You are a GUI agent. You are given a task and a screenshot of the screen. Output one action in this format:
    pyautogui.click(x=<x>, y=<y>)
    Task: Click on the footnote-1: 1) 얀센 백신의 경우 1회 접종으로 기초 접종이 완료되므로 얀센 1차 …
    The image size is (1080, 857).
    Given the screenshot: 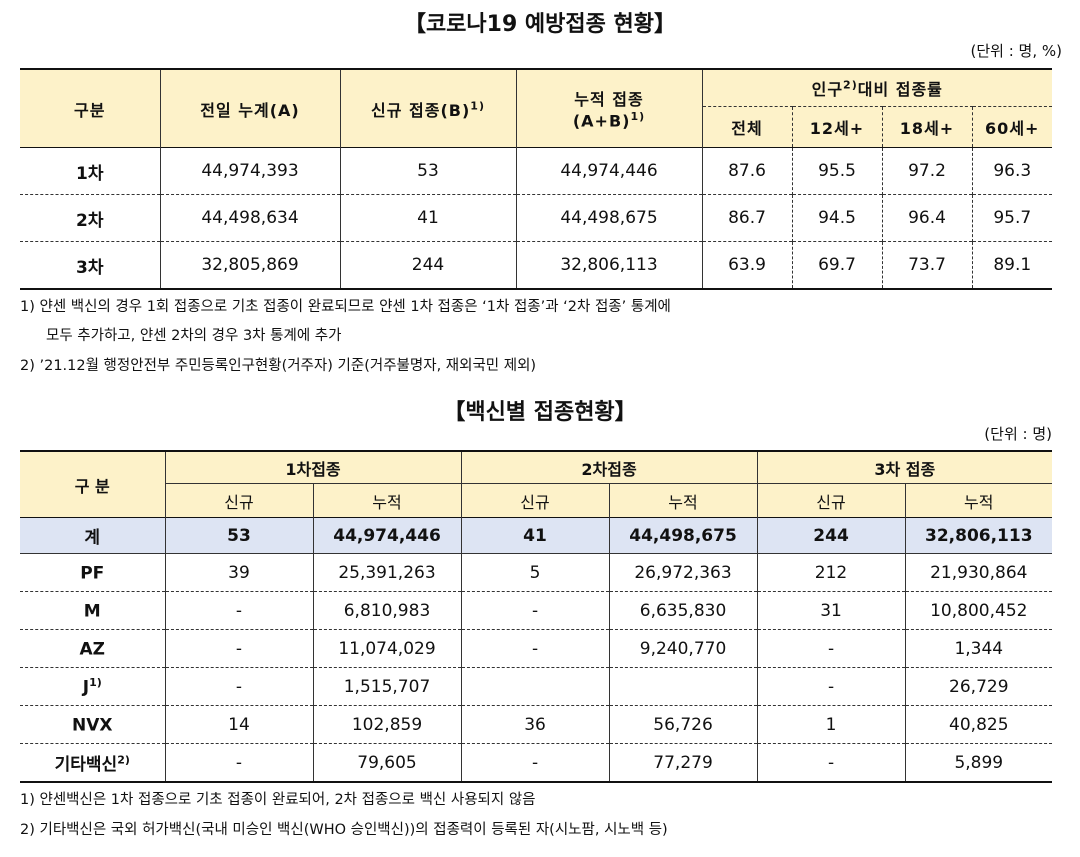 What is the action you would take?
    pyautogui.click(x=345, y=307)
    